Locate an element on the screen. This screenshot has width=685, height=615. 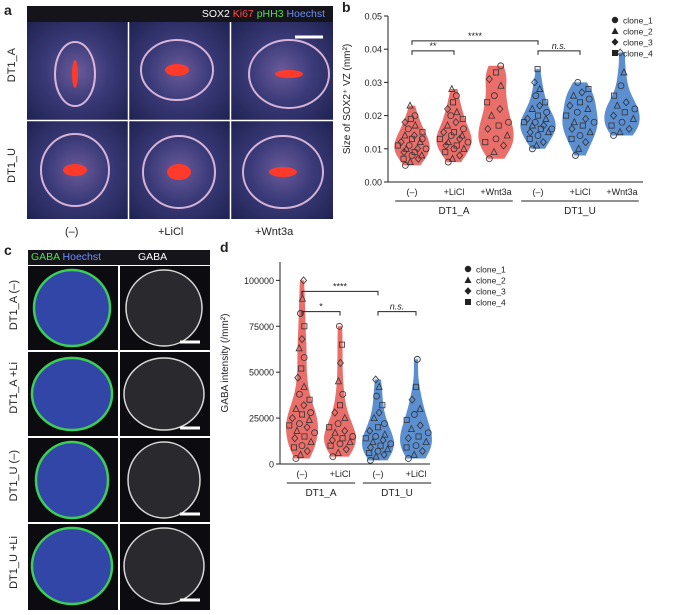
panel-a-legend-bar: SOX2 Ki67 pHH3 Hoechst is located at coordinates (180, 14).